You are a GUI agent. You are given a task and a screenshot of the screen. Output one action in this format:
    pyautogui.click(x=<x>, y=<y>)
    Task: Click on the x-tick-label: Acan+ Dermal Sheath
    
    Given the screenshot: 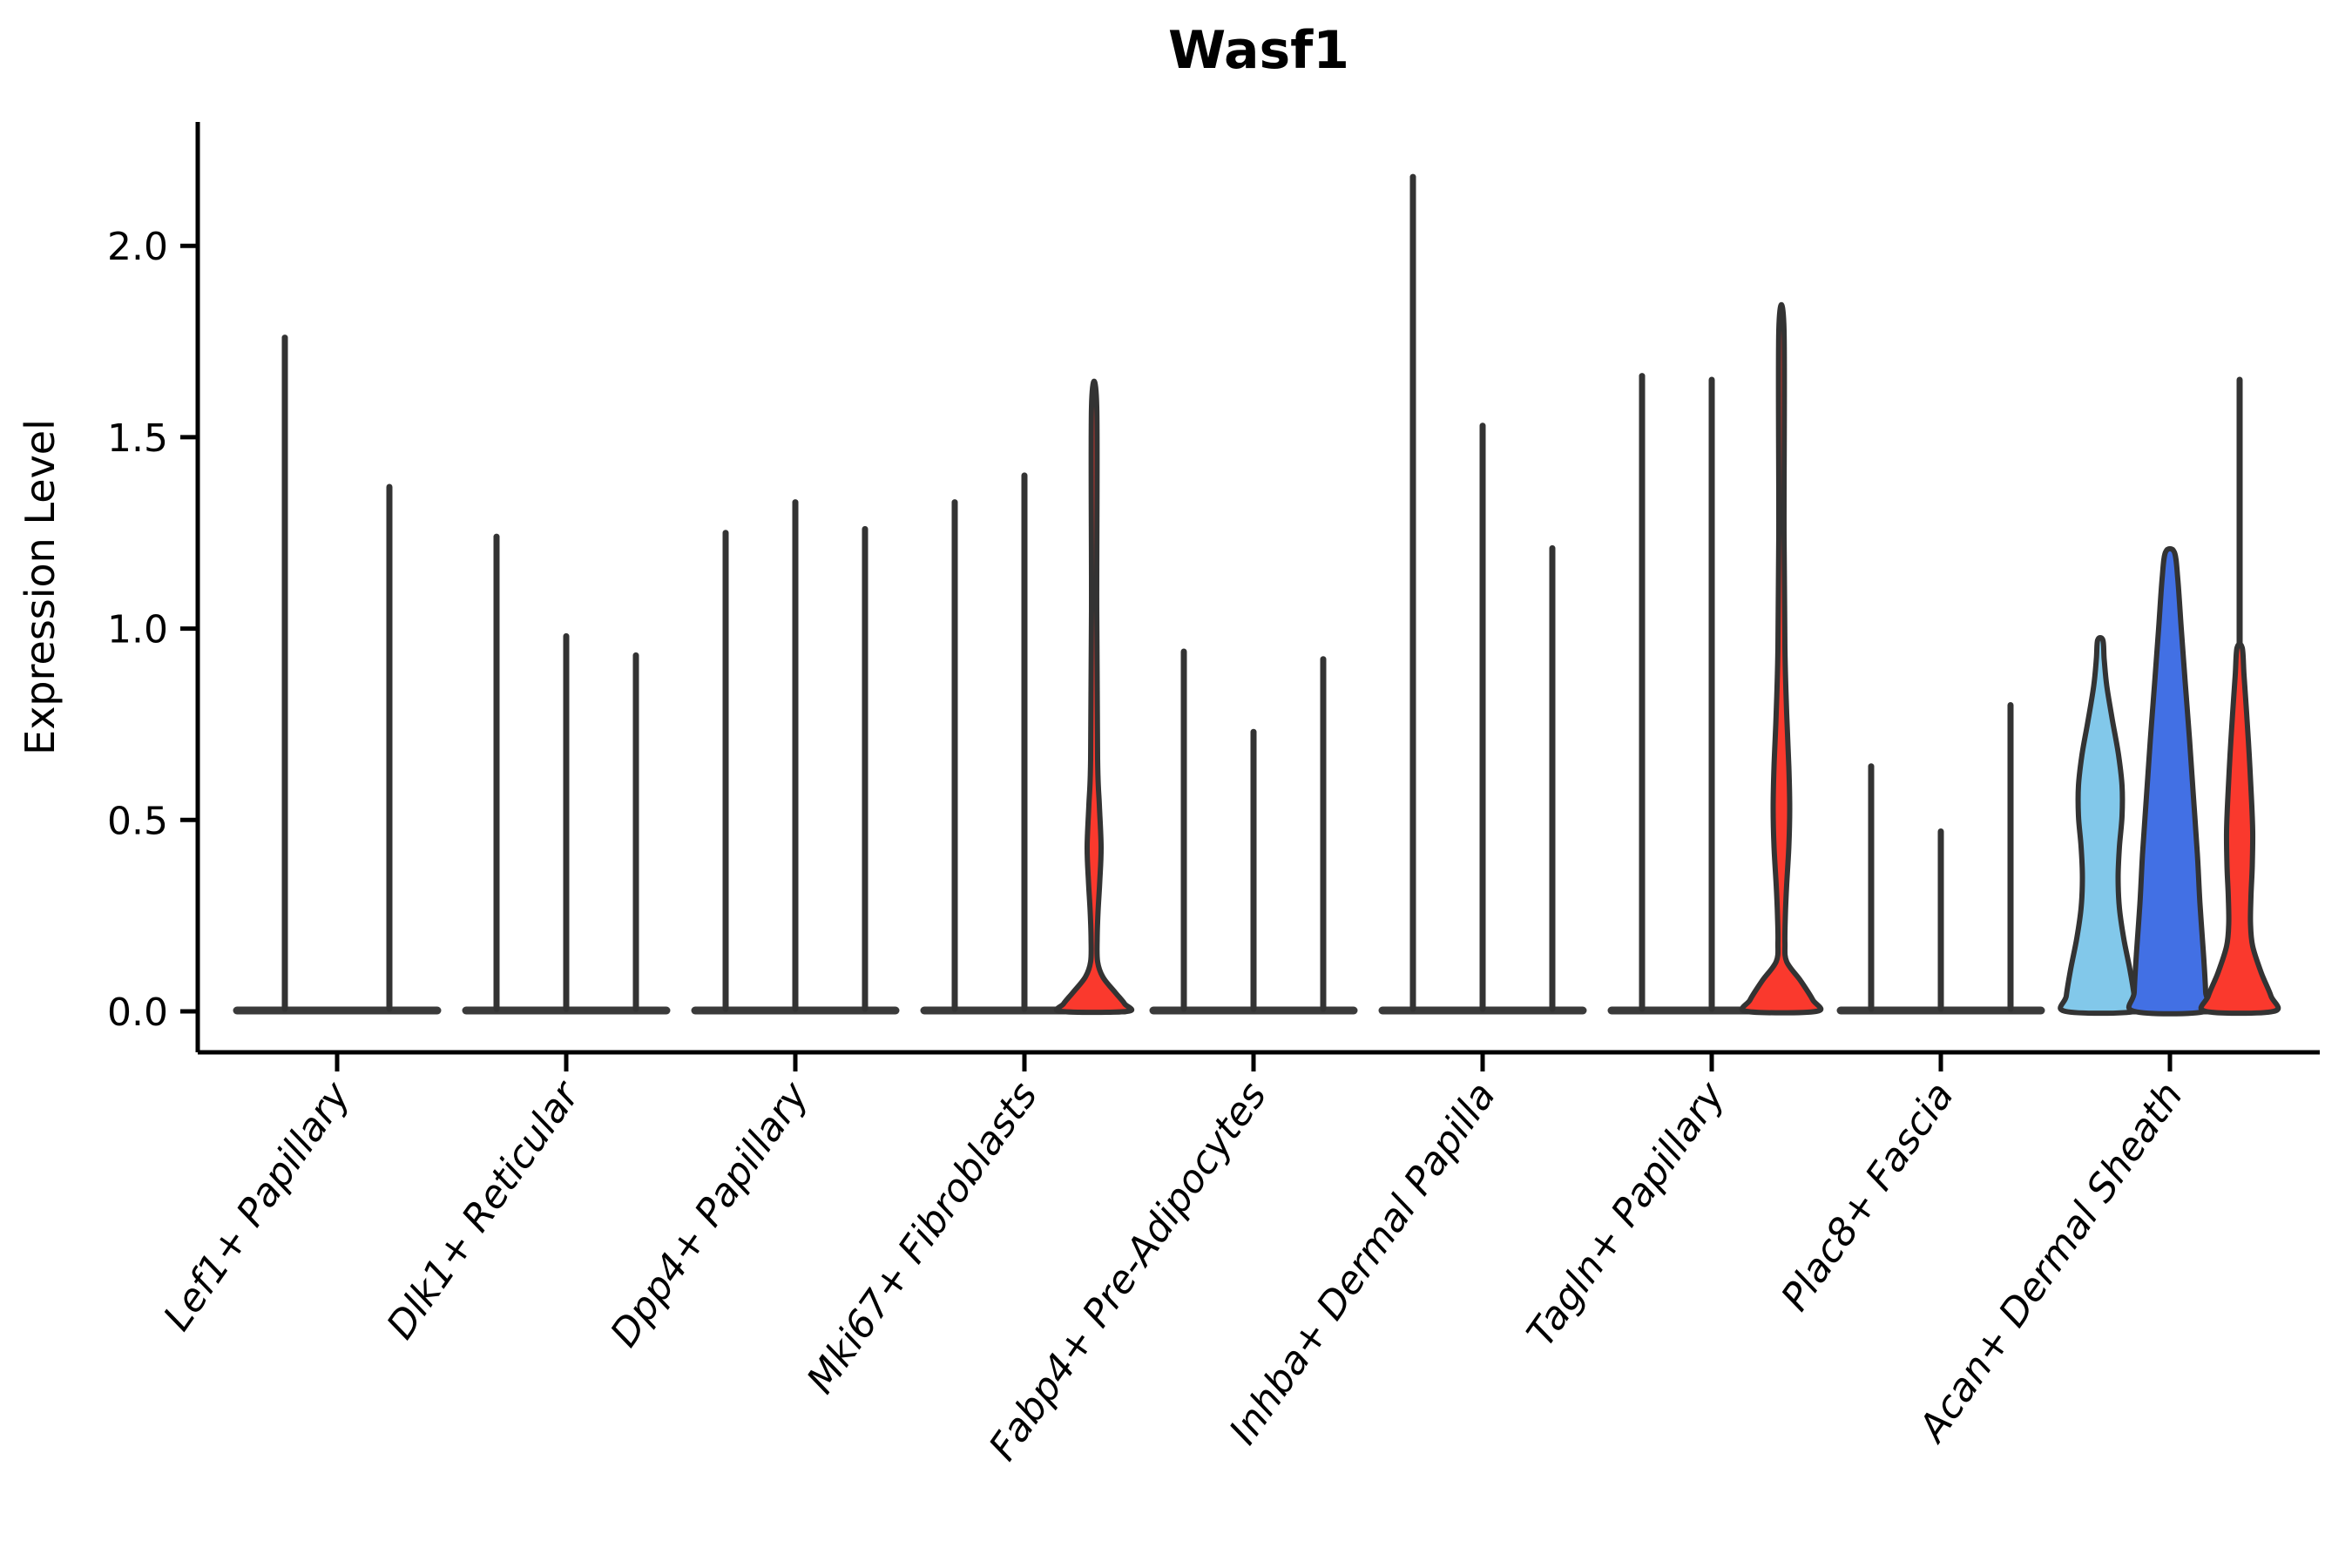 What is the action you would take?
    pyautogui.click(x=2050, y=1262)
    